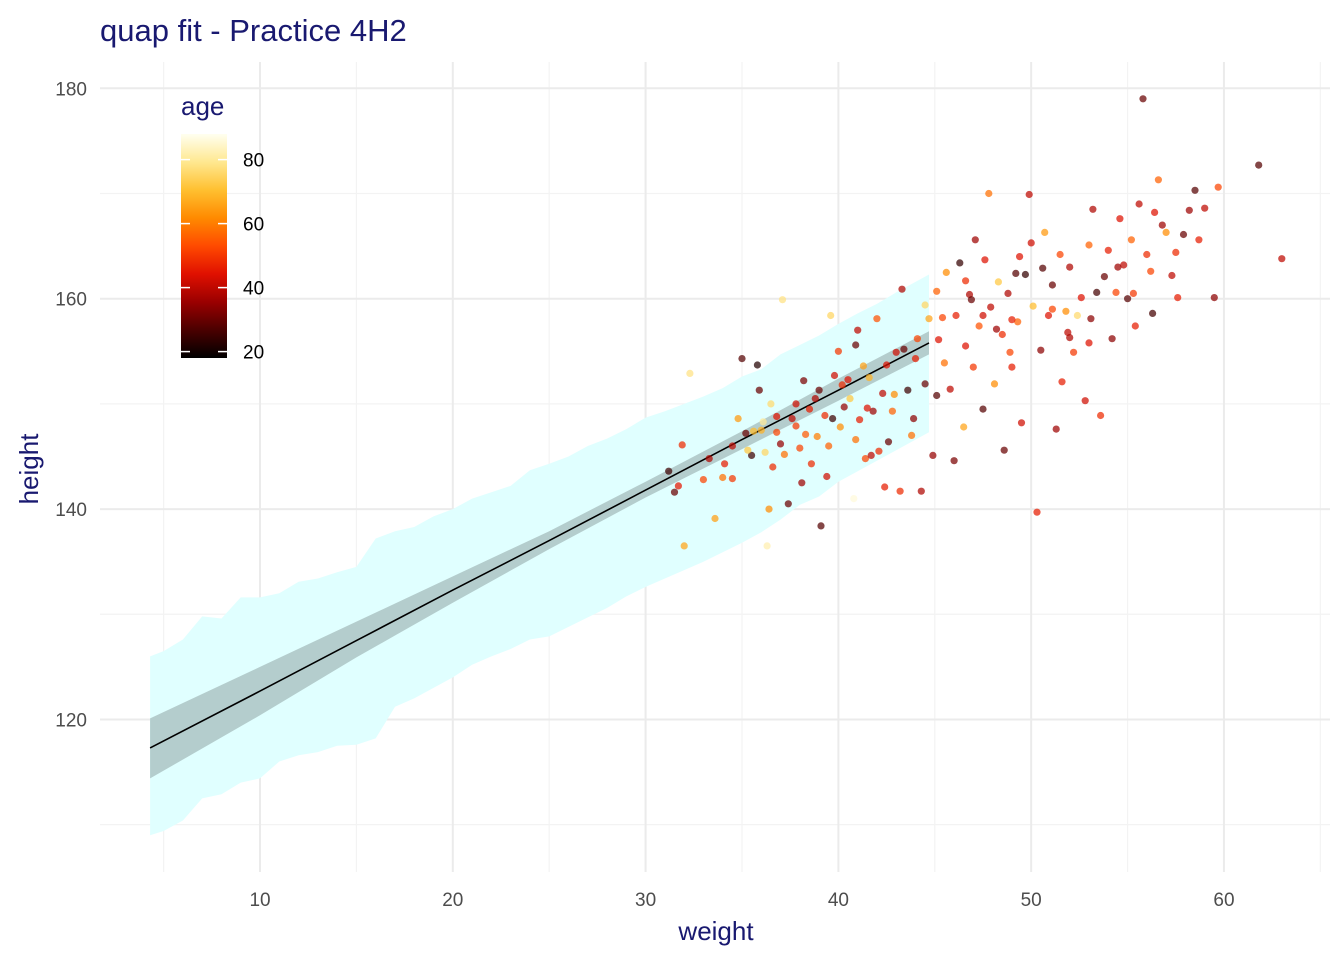 Image resolution: width=1344 pixels, height=960 pixels. What do you see at coordinates (71, 89) in the screenshot?
I see `y-tick-label: 180` at bounding box center [71, 89].